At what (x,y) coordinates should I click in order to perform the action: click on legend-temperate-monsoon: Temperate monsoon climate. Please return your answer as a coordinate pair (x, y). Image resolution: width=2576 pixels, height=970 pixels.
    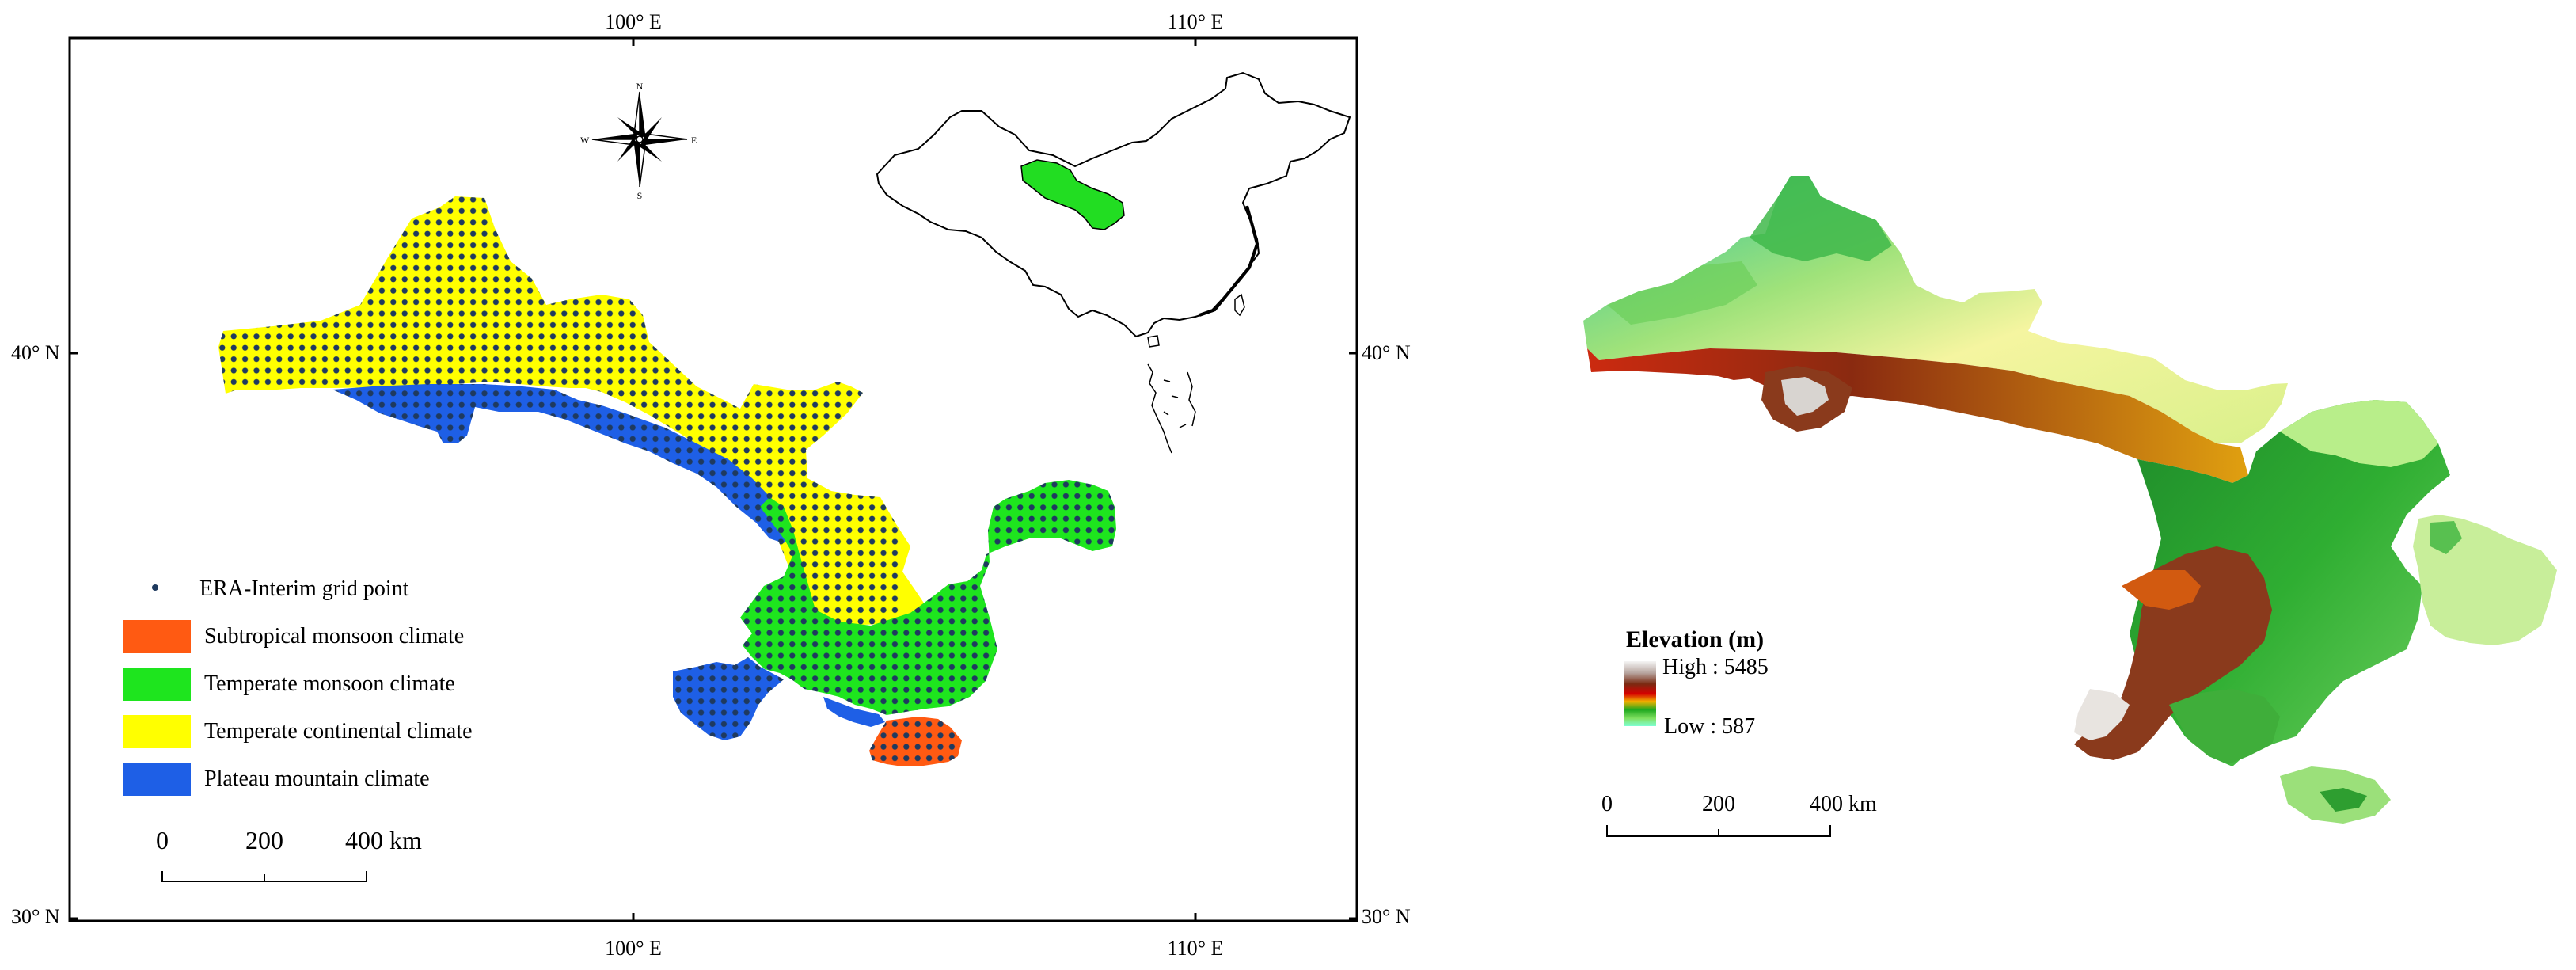
    Looking at the image, I should click on (330, 683).